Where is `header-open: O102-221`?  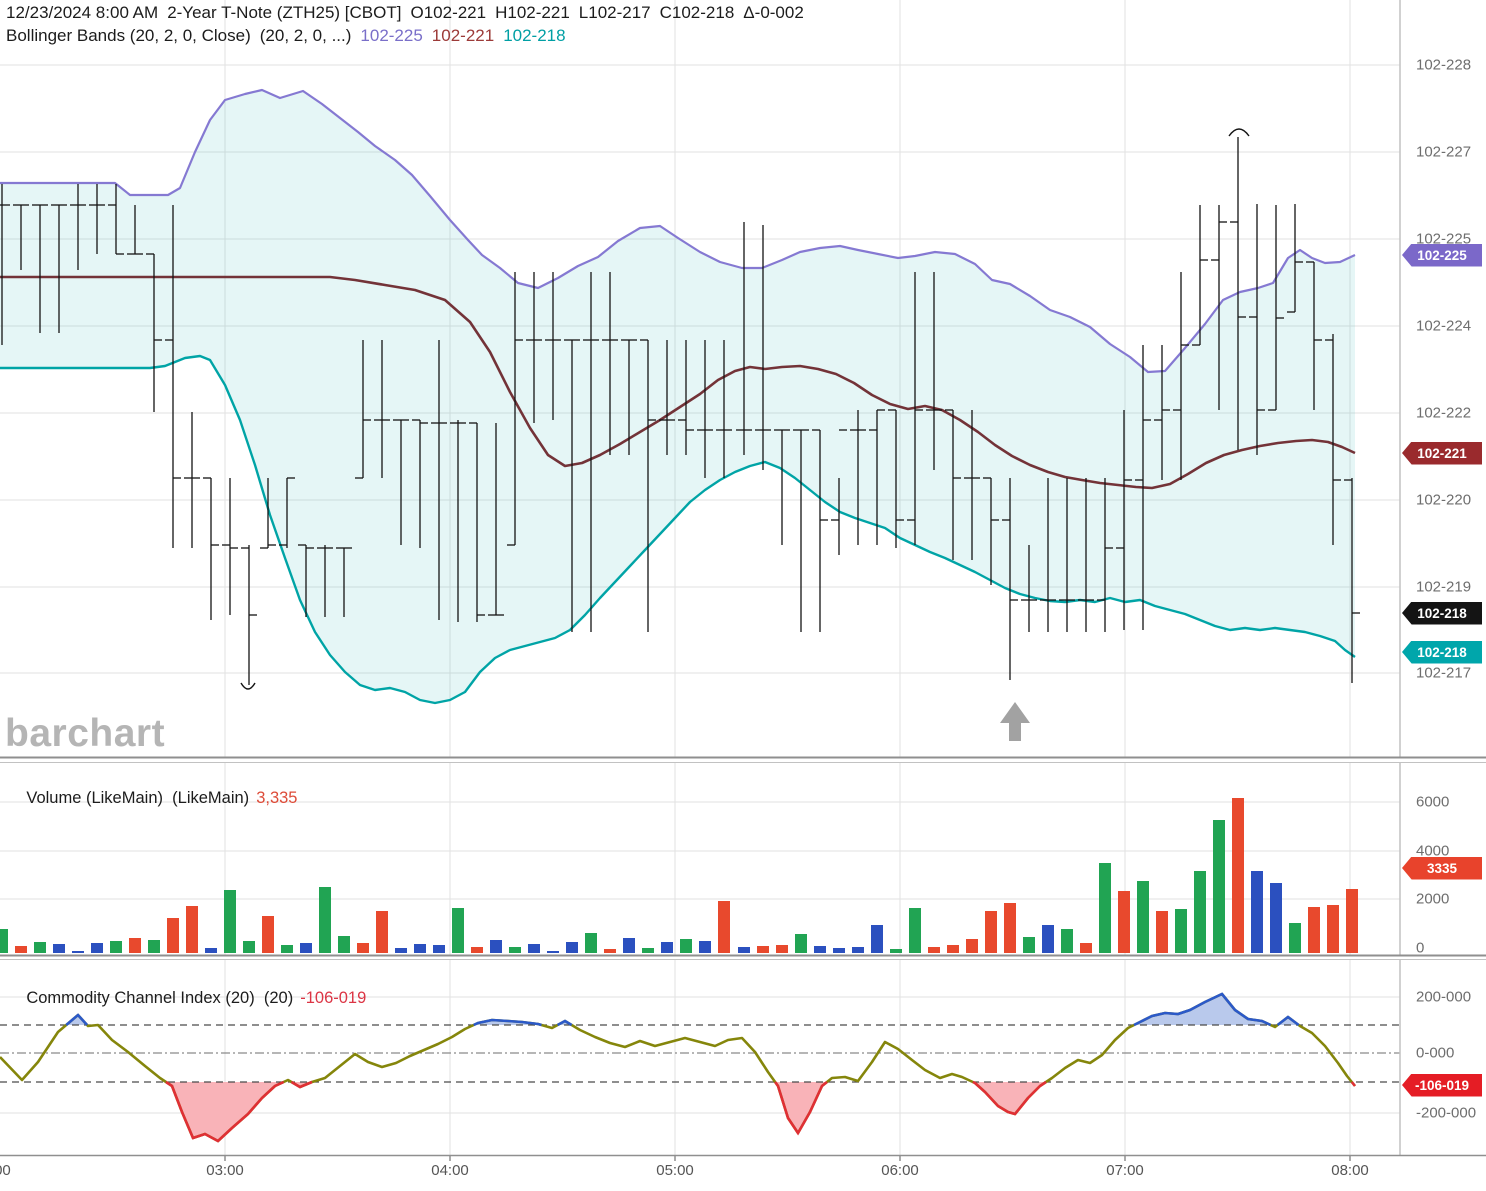 header-open: O102-221 is located at coordinates (448, 12).